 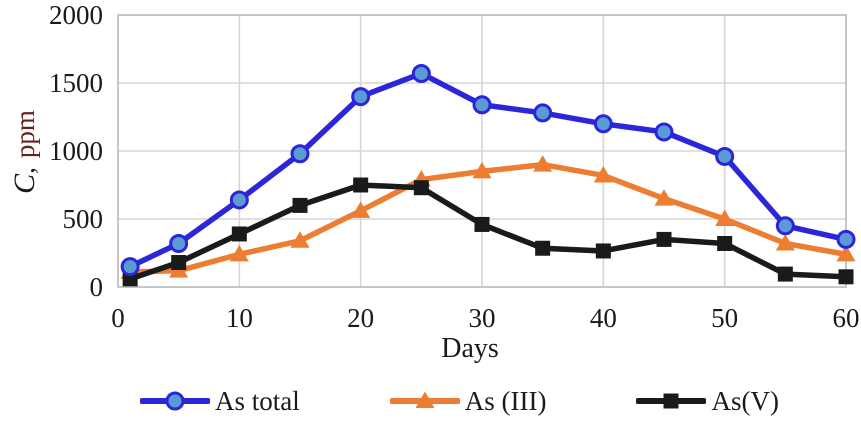 What do you see at coordinates (745, 401) in the screenshot?
I see `legend-label-as-v: As(V)` at bounding box center [745, 401].